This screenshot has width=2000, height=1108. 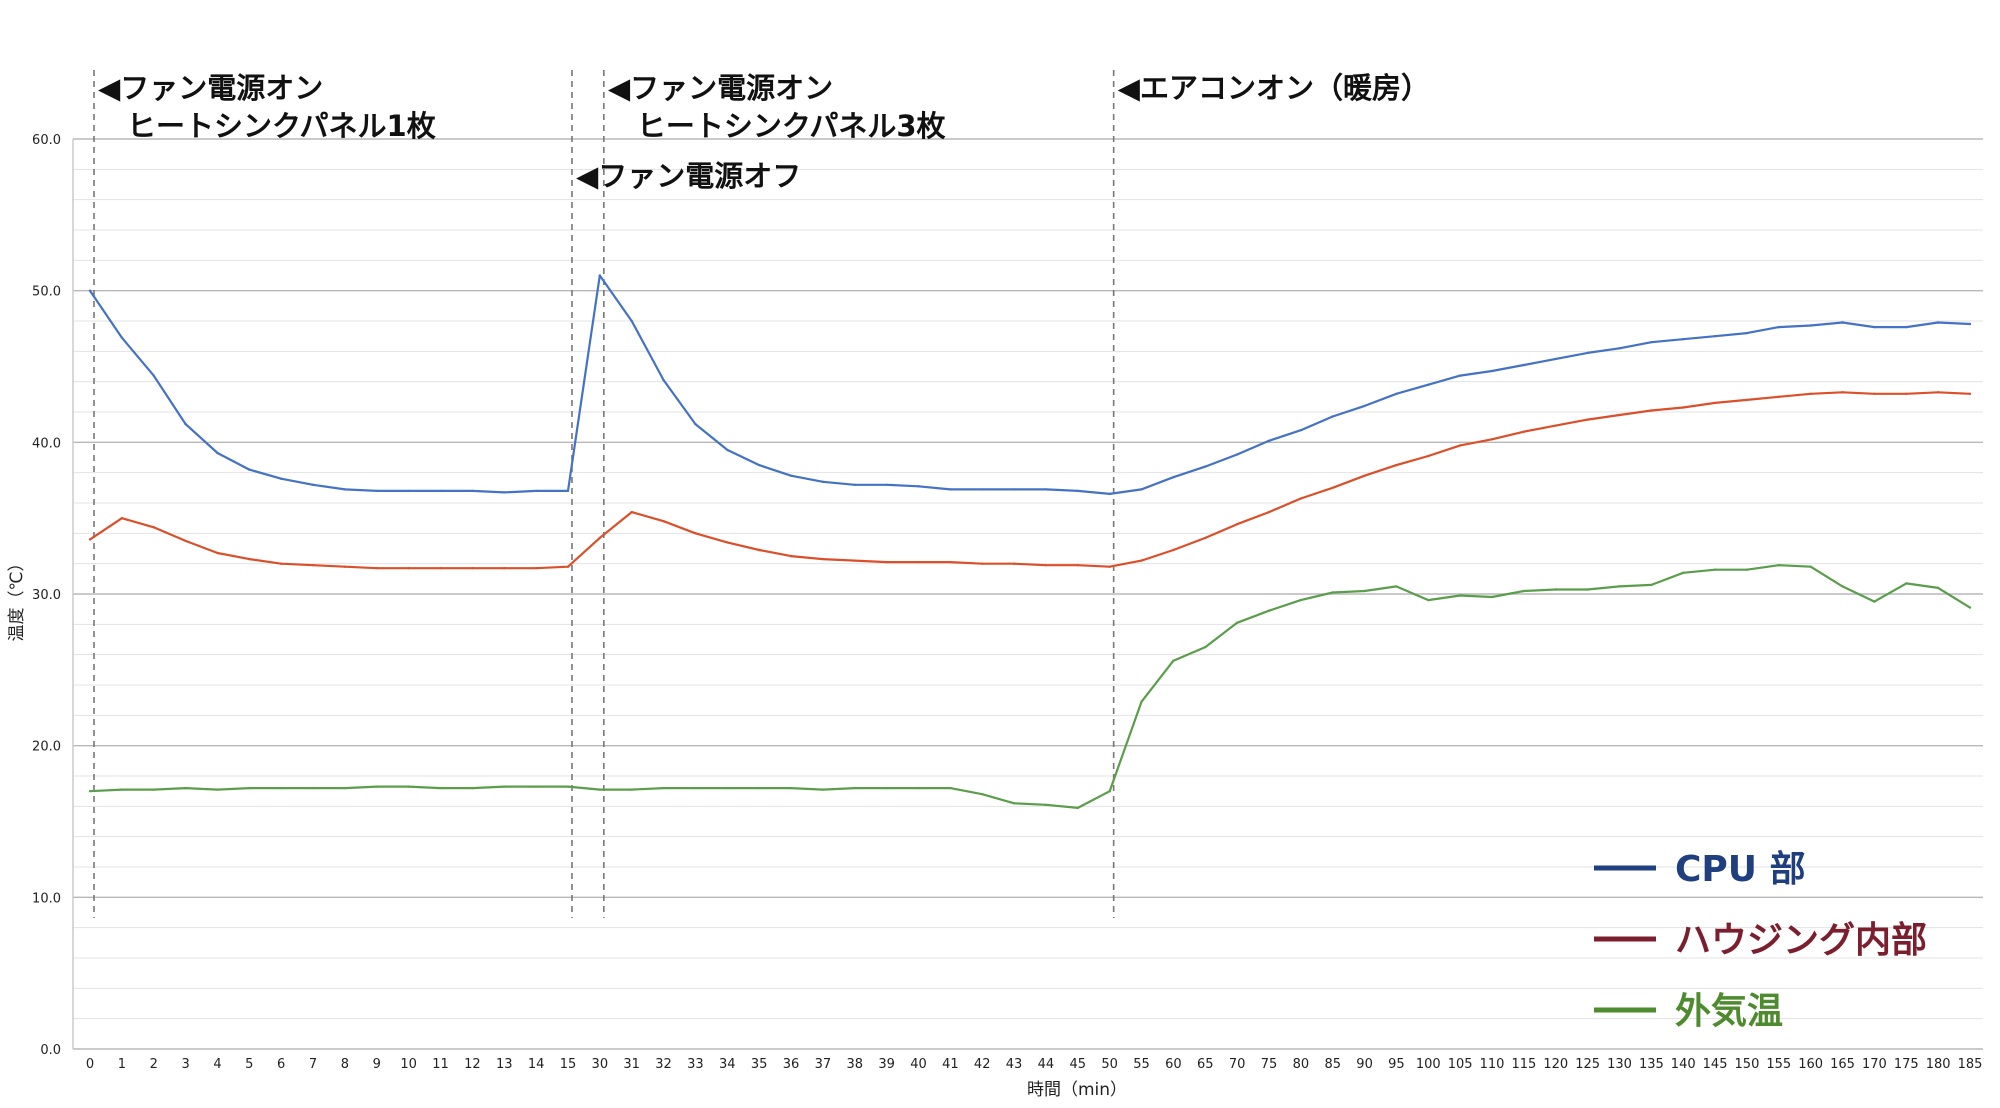 I want to click on x-tick-label: 110, so click(x=1492, y=1064).